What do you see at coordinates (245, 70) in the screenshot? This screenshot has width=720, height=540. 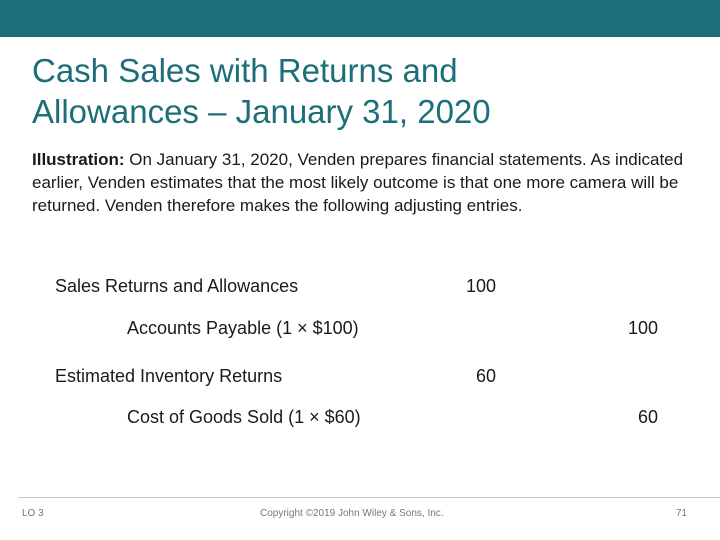 I see `slide-title-line-1: Cash Sales with Returns and` at bounding box center [245, 70].